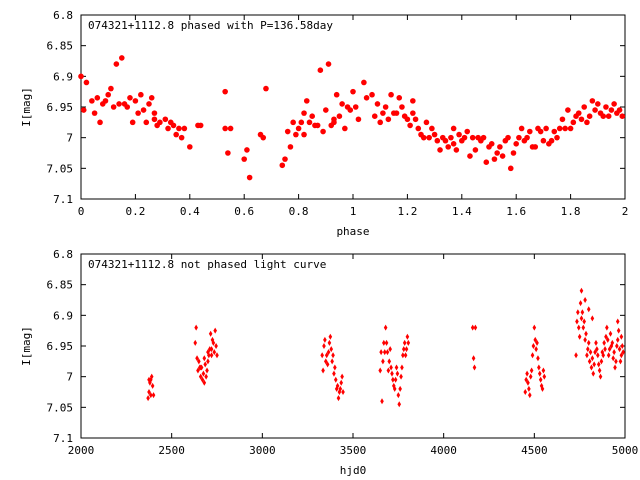  What do you see at coordinates (207, 264) in the screenshot?
I see `plot-title: 074321+1112.8 not phased light curve` at bounding box center [207, 264].